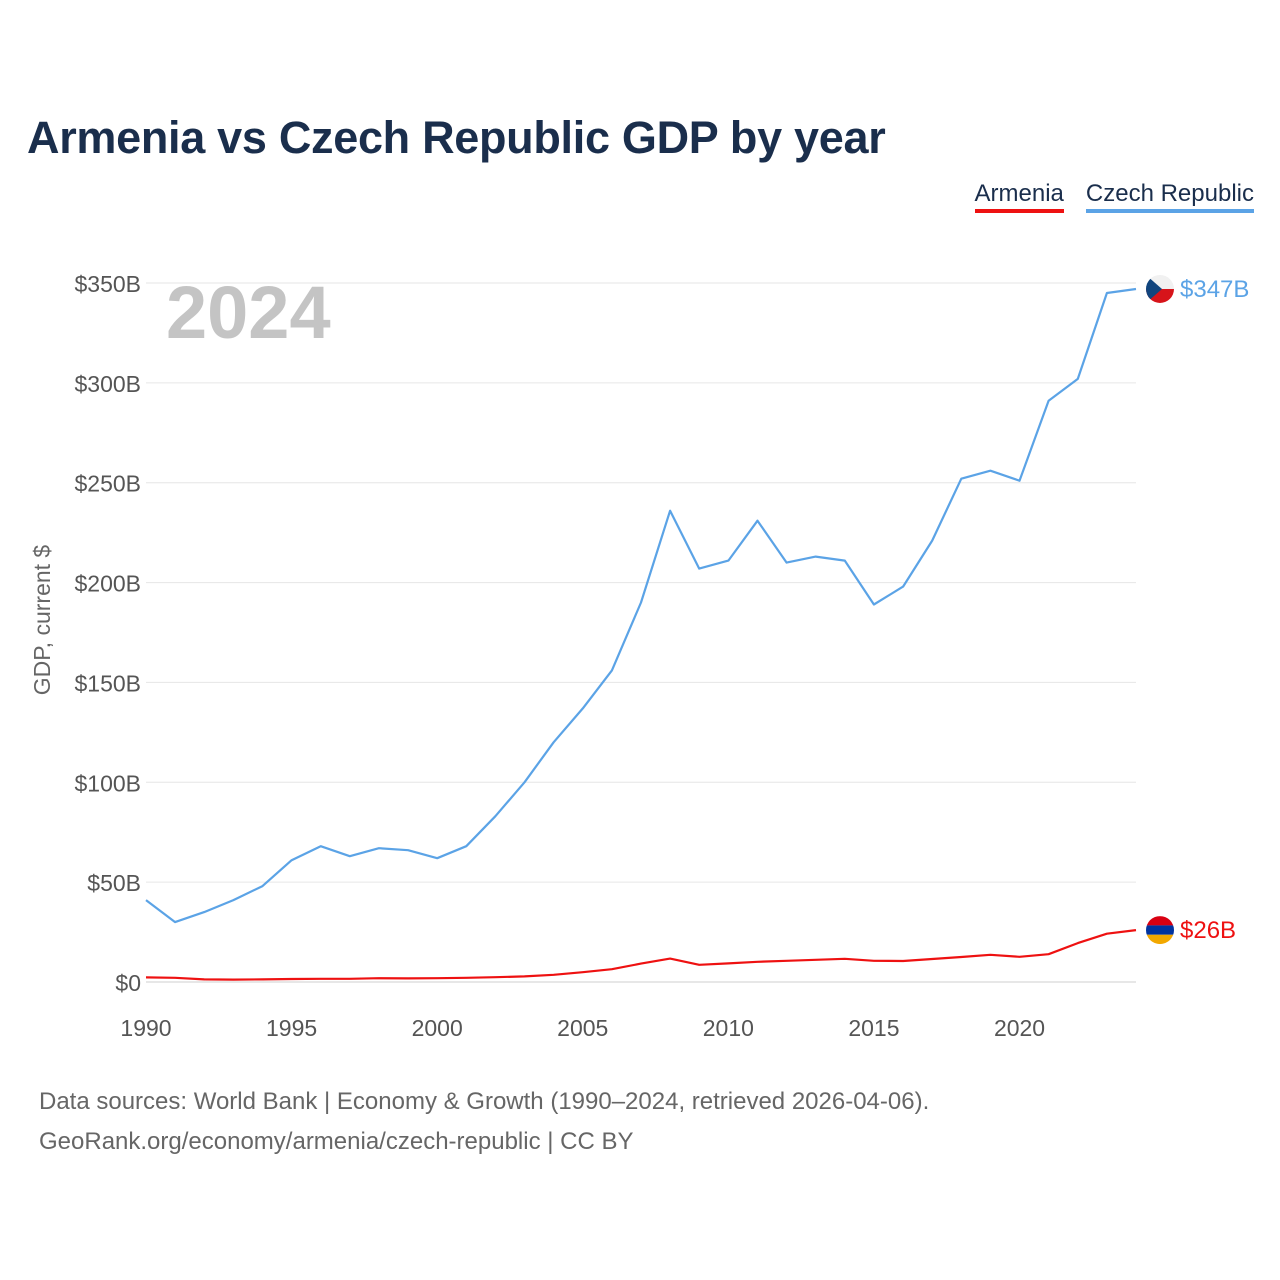  Describe the element at coordinates (1160, 921) in the screenshot. I see `flag-stripe-red` at that location.